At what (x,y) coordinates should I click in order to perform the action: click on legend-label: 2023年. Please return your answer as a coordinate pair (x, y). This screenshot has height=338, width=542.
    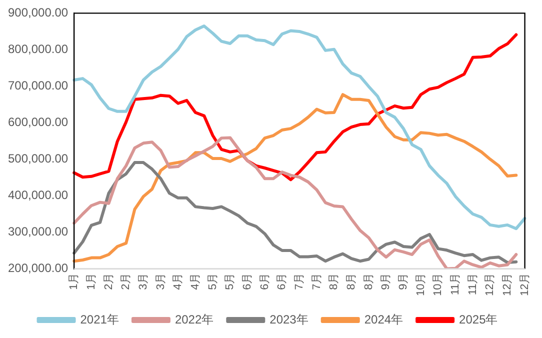
    Looking at the image, I should click on (289, 319).